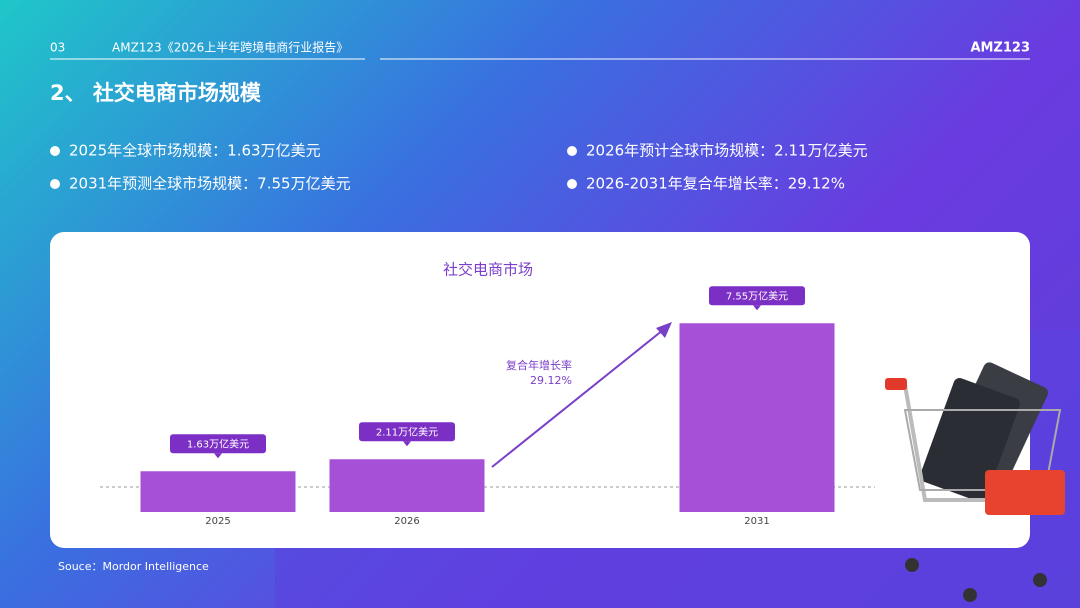 This screenshot has height=608, width=1080. I want to click on x-tick-label: 2026, so click(406, 521).